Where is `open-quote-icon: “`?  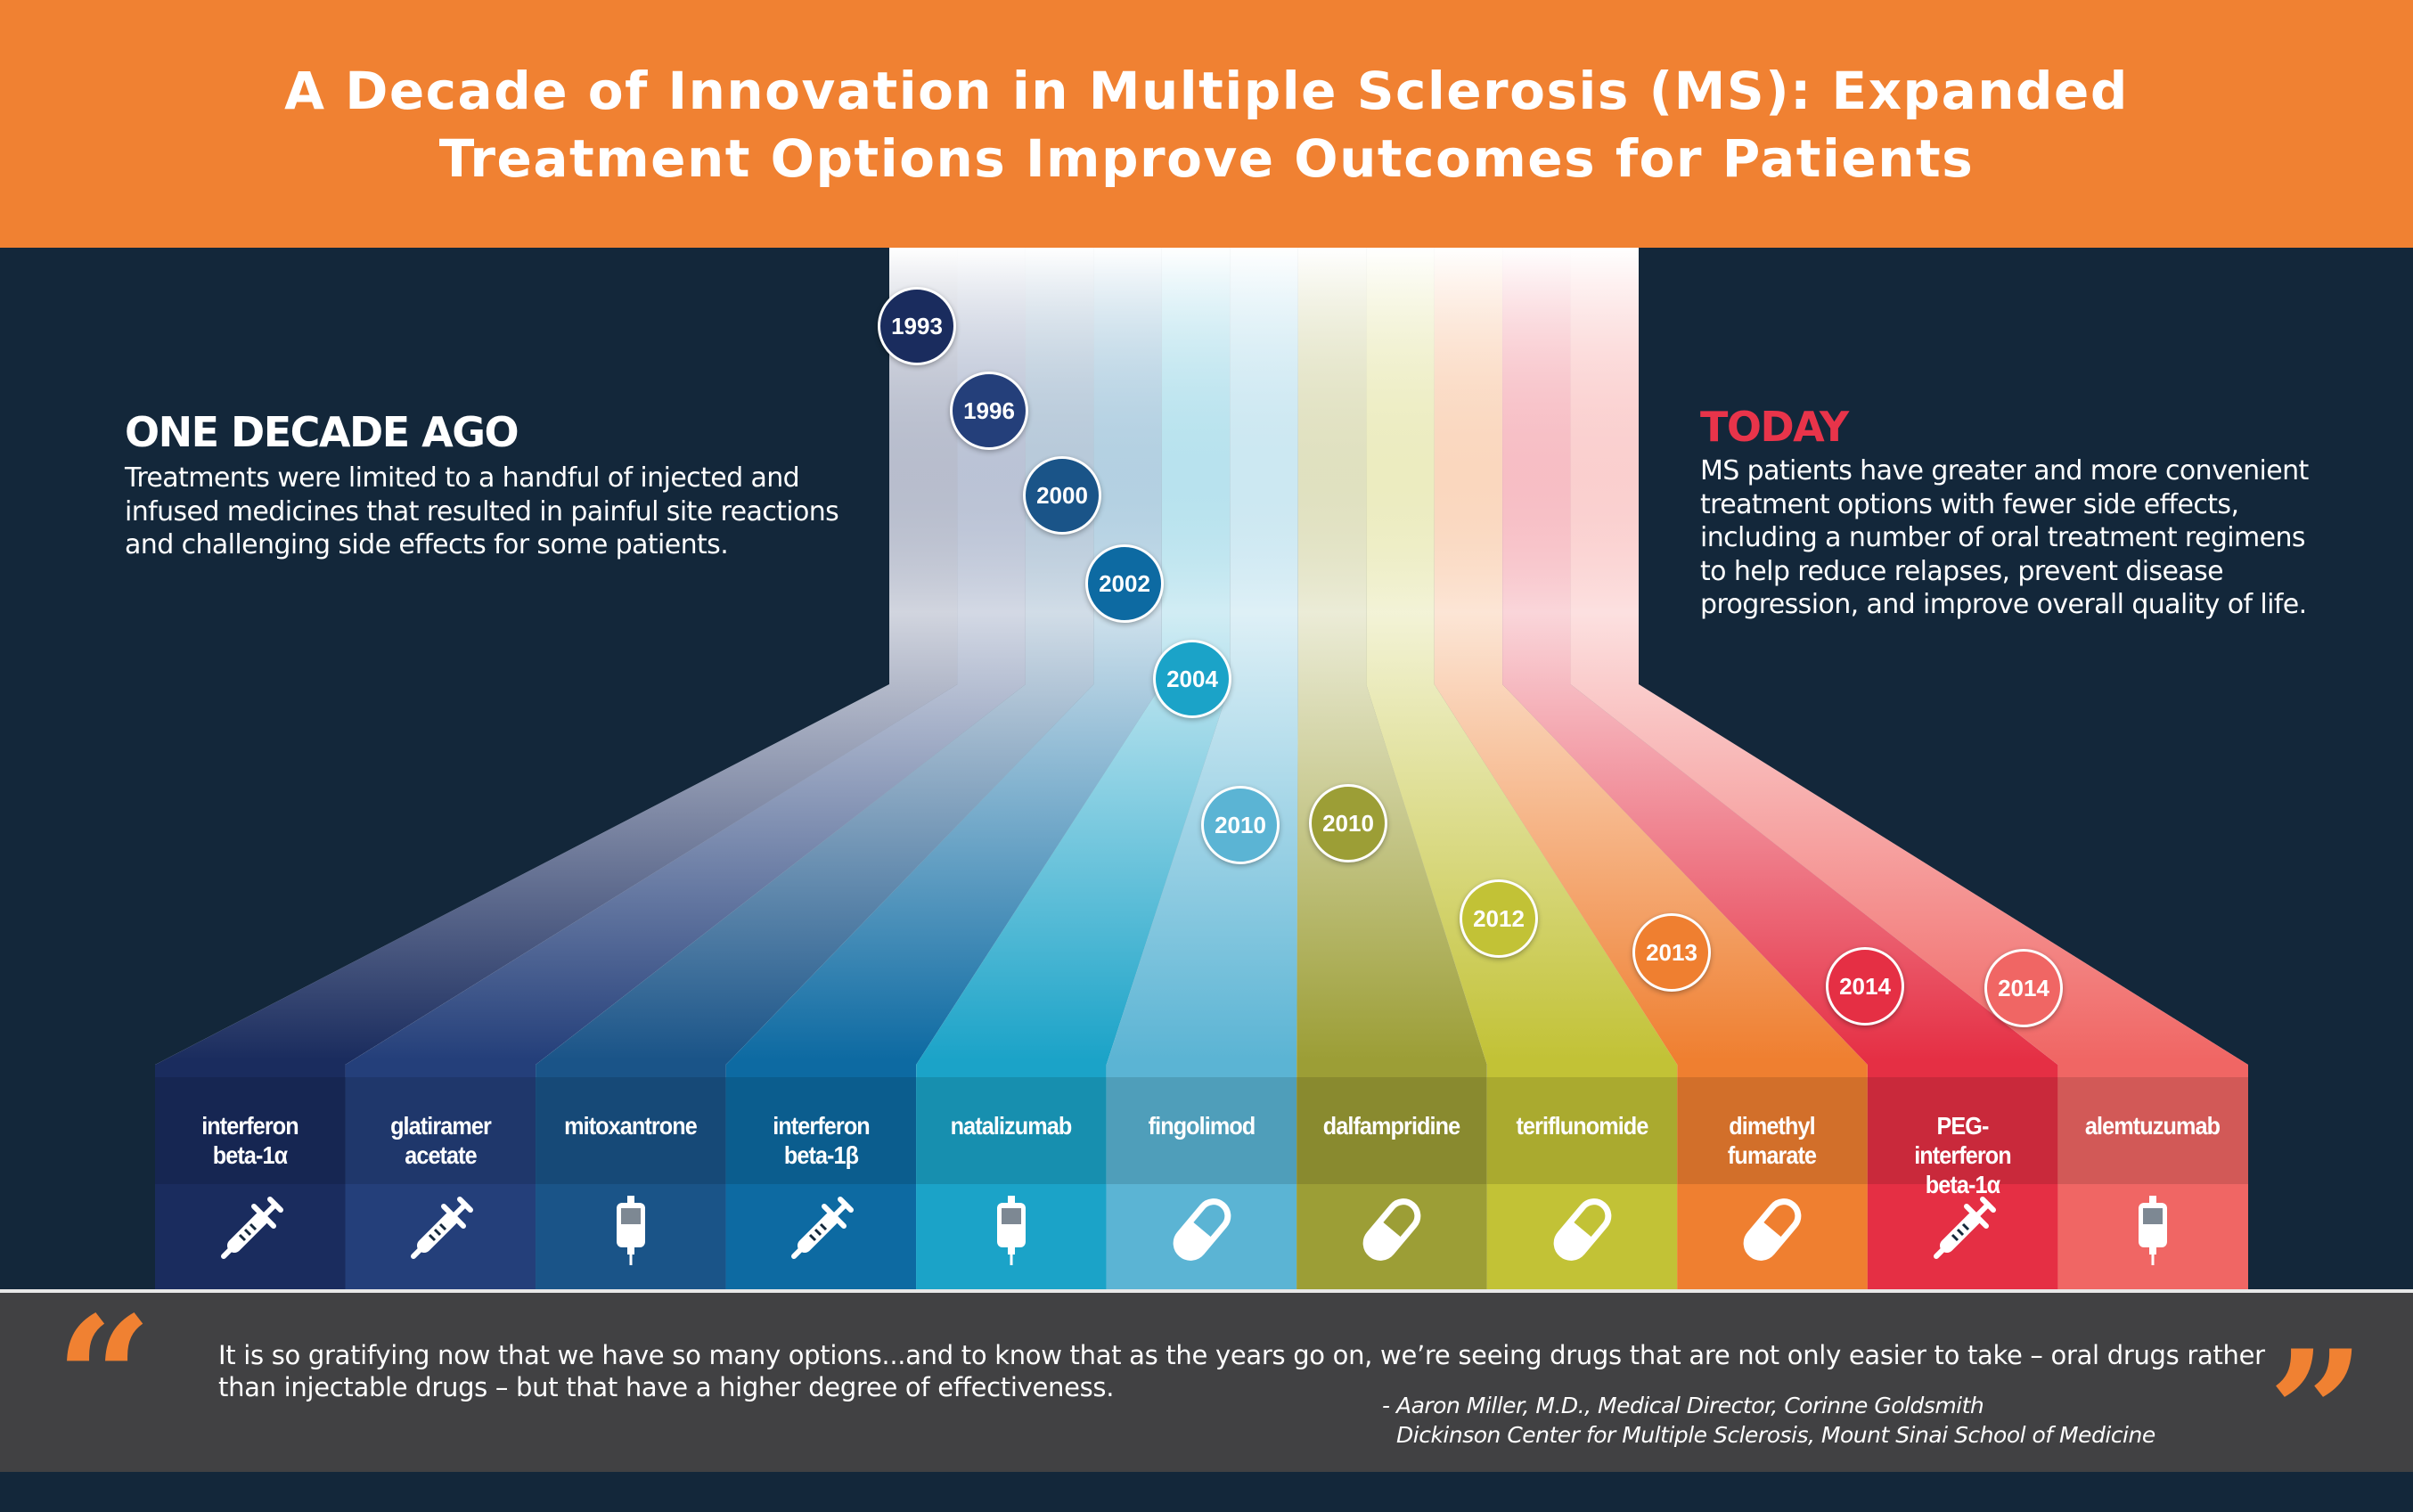 open-quote-icon: “ is located at coordinates (104, 1378).